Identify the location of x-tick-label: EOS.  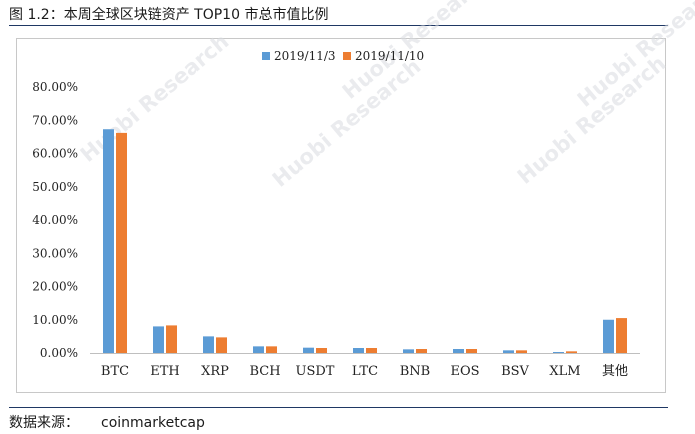
(464, 371).